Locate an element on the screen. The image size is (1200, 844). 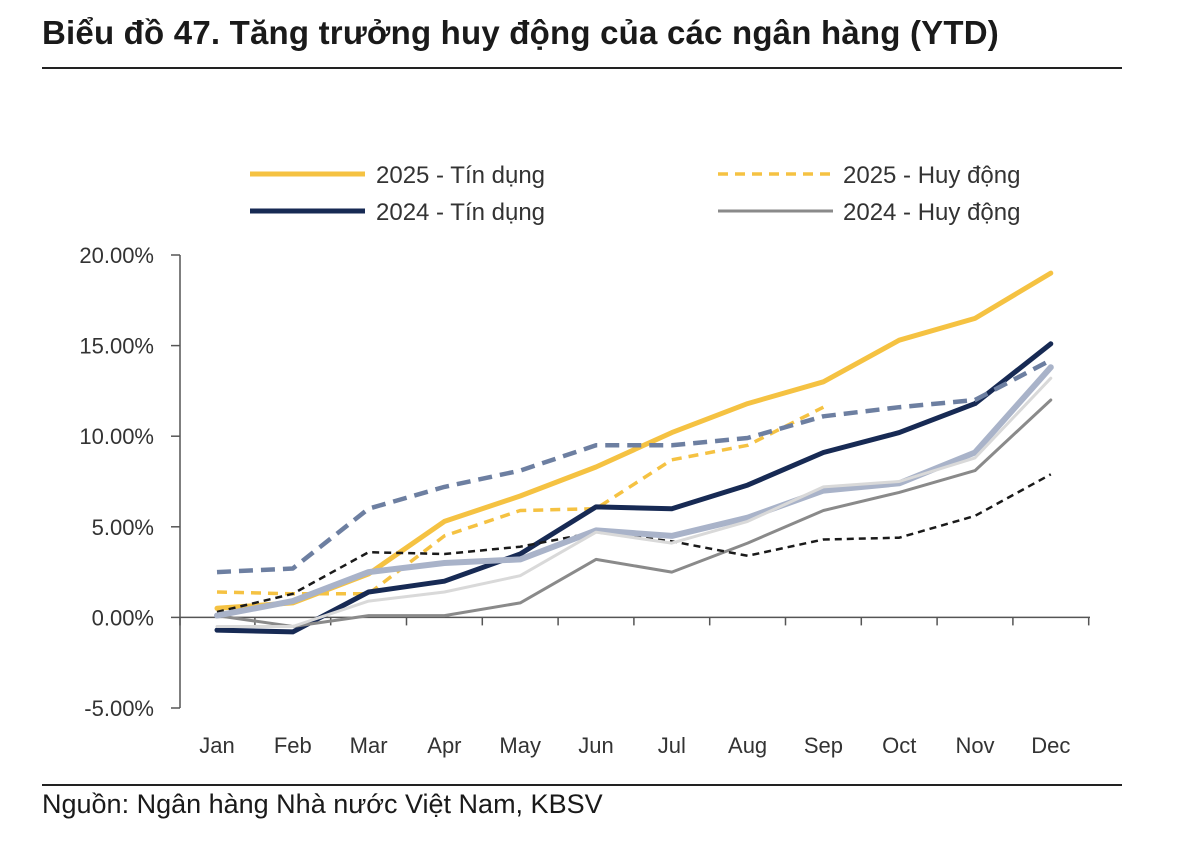
x-tick-label: Jan is located at coordinates (216, 745).